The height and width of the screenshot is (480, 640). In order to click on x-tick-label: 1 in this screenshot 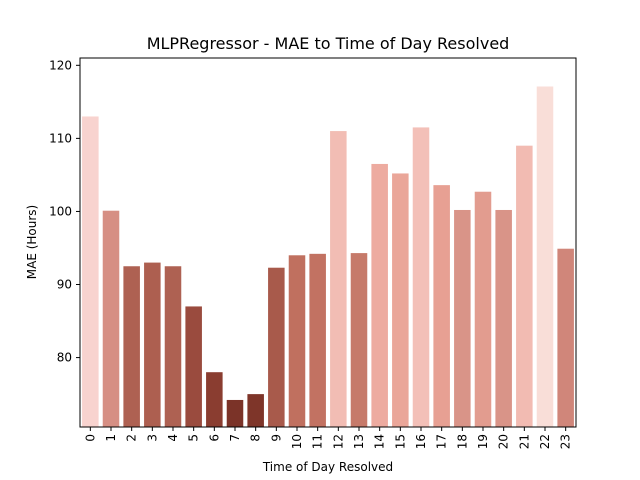, I will do `click(111, 438)`.